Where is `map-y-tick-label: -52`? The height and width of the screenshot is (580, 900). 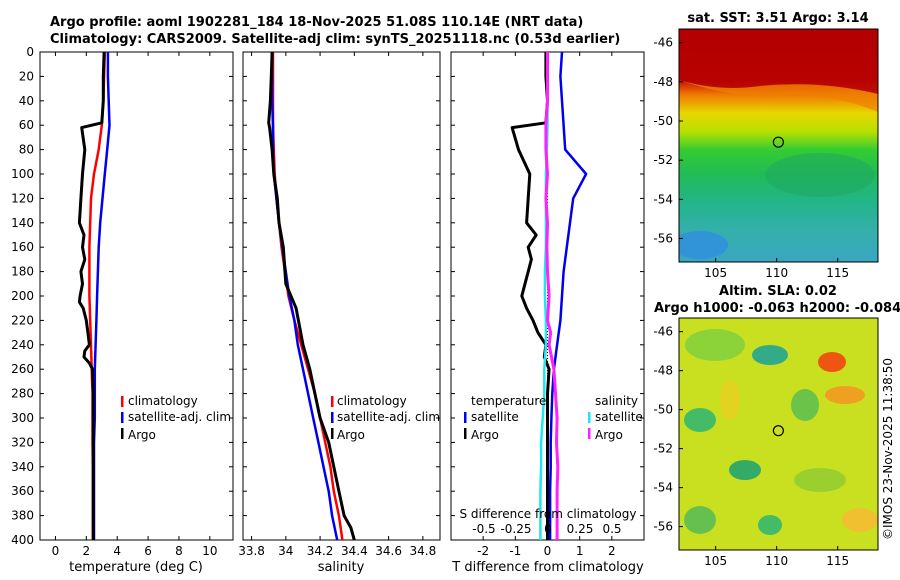
map-y-tick-label: -52 is located at coordinates (663, 449).